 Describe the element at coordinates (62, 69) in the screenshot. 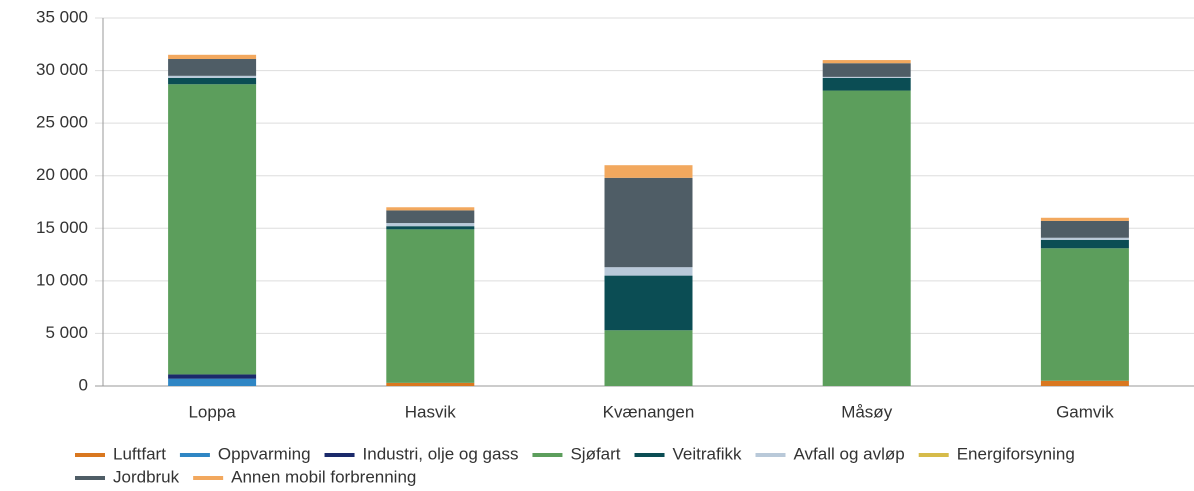

I see `y-tick-label: 30 000` at that location.